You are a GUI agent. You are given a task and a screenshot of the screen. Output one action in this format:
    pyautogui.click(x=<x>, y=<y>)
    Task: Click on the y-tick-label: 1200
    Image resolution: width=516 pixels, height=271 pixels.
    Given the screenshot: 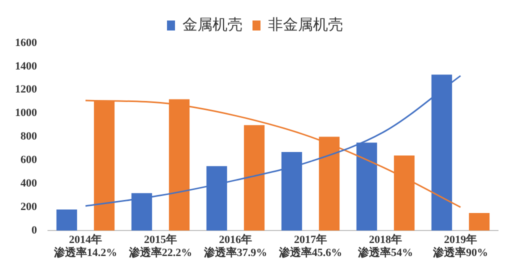 What is the action you would take?
    pyautogui.click(x=26, y=90)
    